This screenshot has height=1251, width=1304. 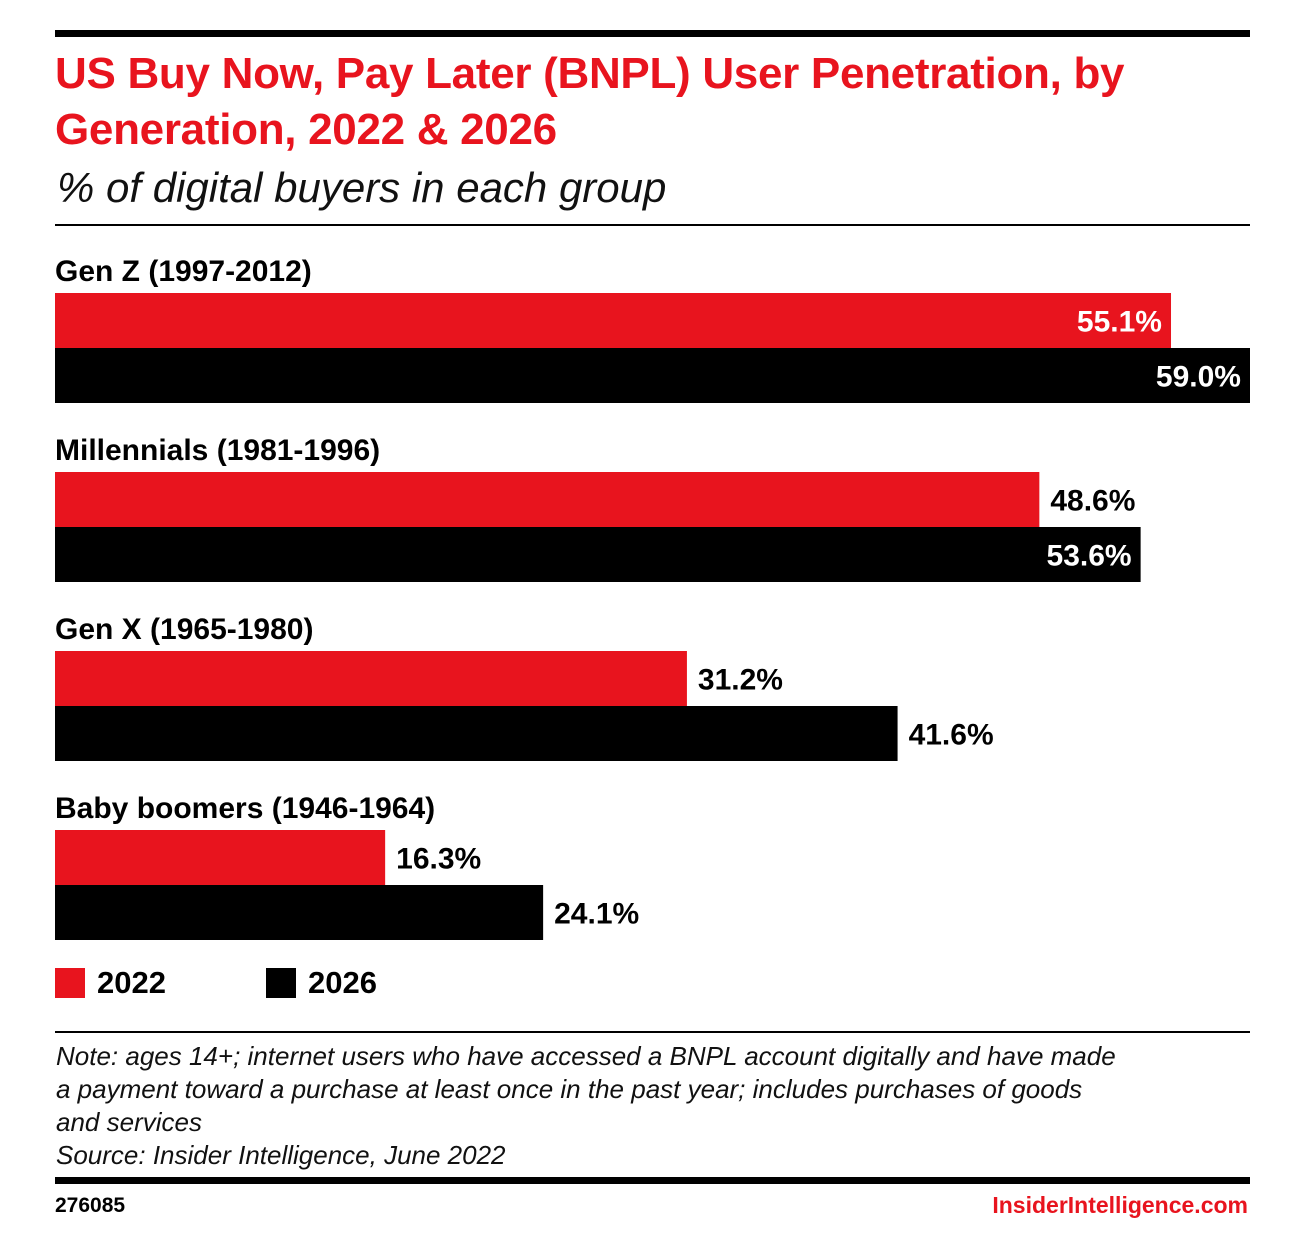 What do you see at coordinates (652, 1180) in the screenshot?
I see `footer-rule` at bounding box center [652, 1180].